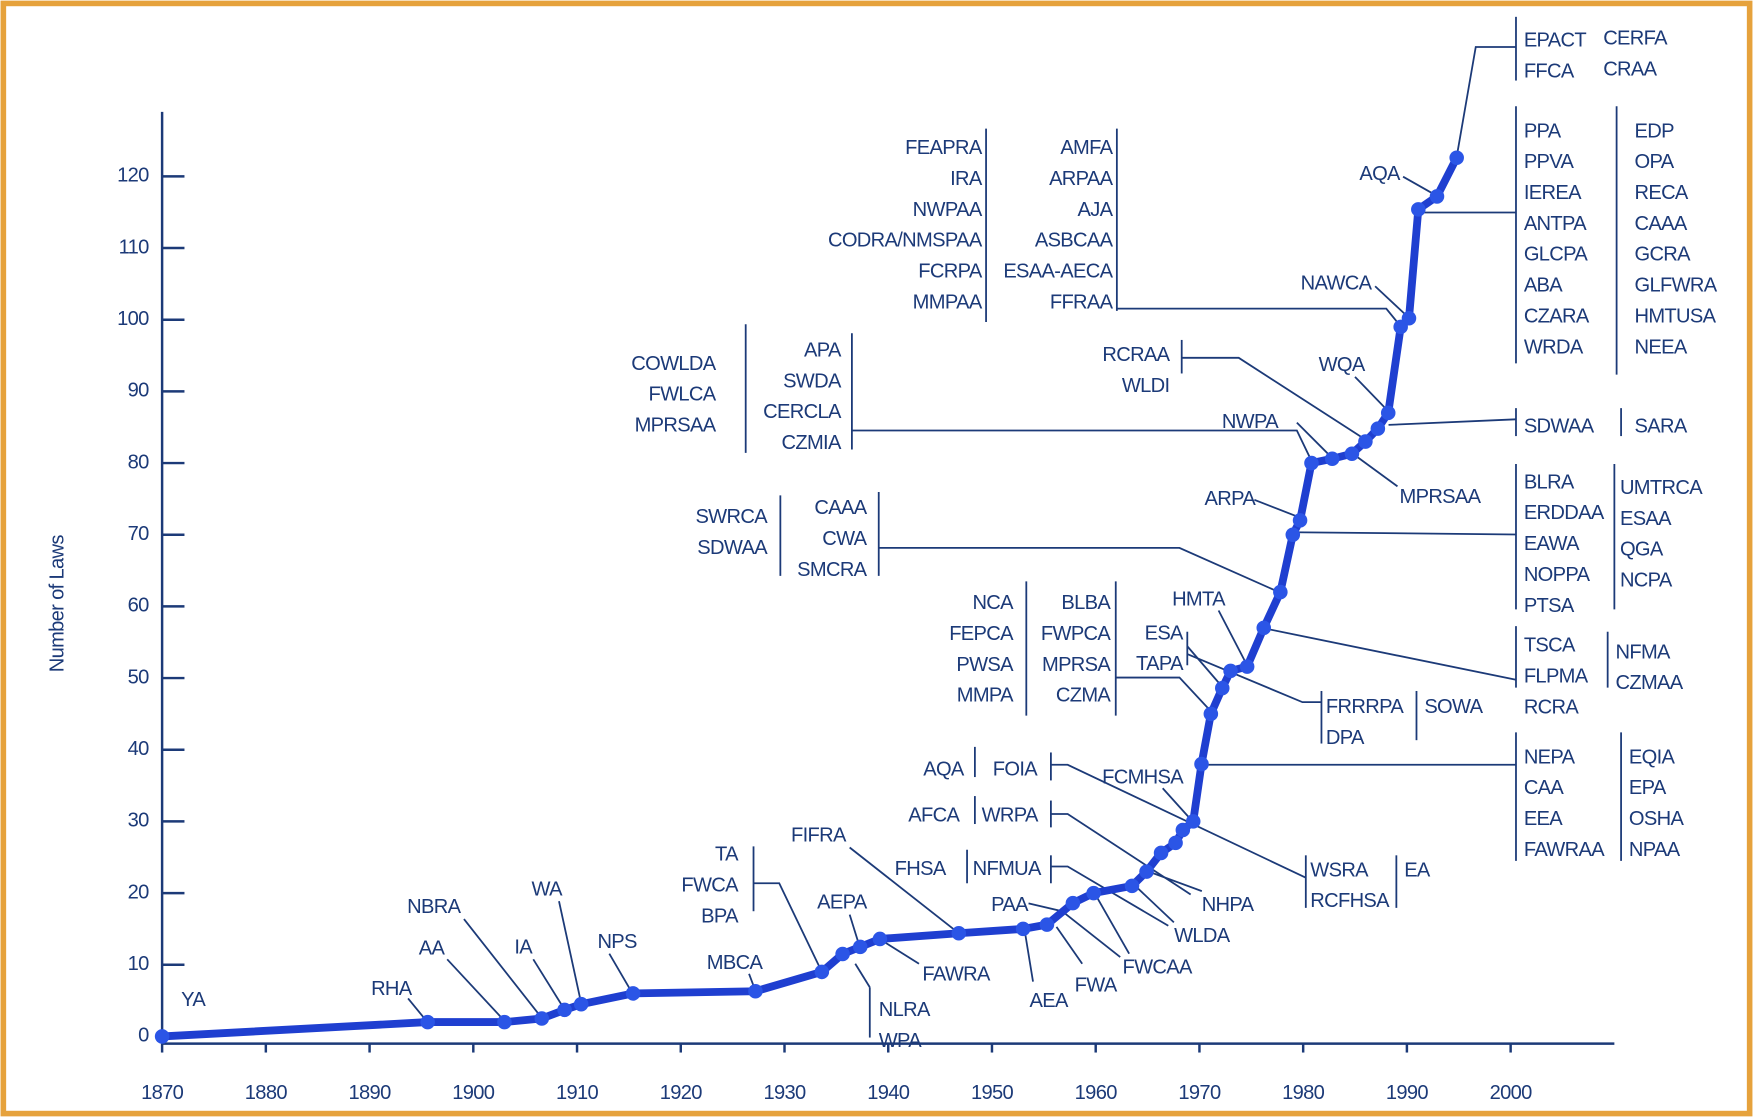 Image resolution: width=1753 pixels, height=1117 pixels. What do you see at coordinates (1557, 575) in the screenshot?
I see `law-label: NOPPA` at bounding box center [1557, 575].